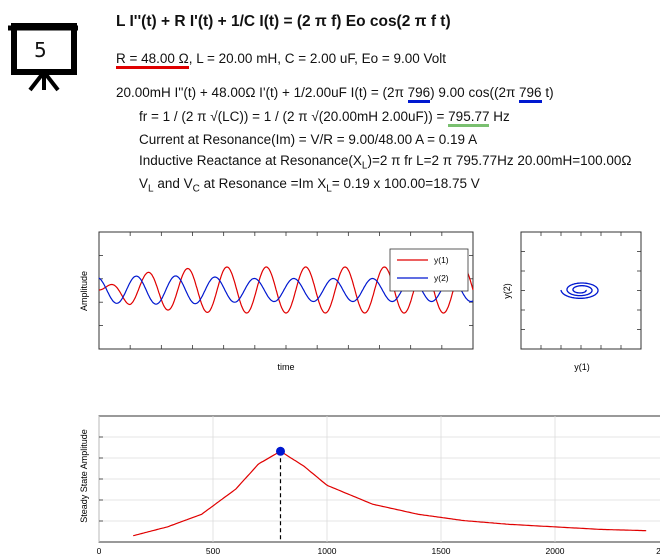 Image resolution: width=660 pixels, height=560 pixels. Describe the element at coordinates (213, 551) in the screenshot. I see `resonance-xtick-label: 500` at that location.